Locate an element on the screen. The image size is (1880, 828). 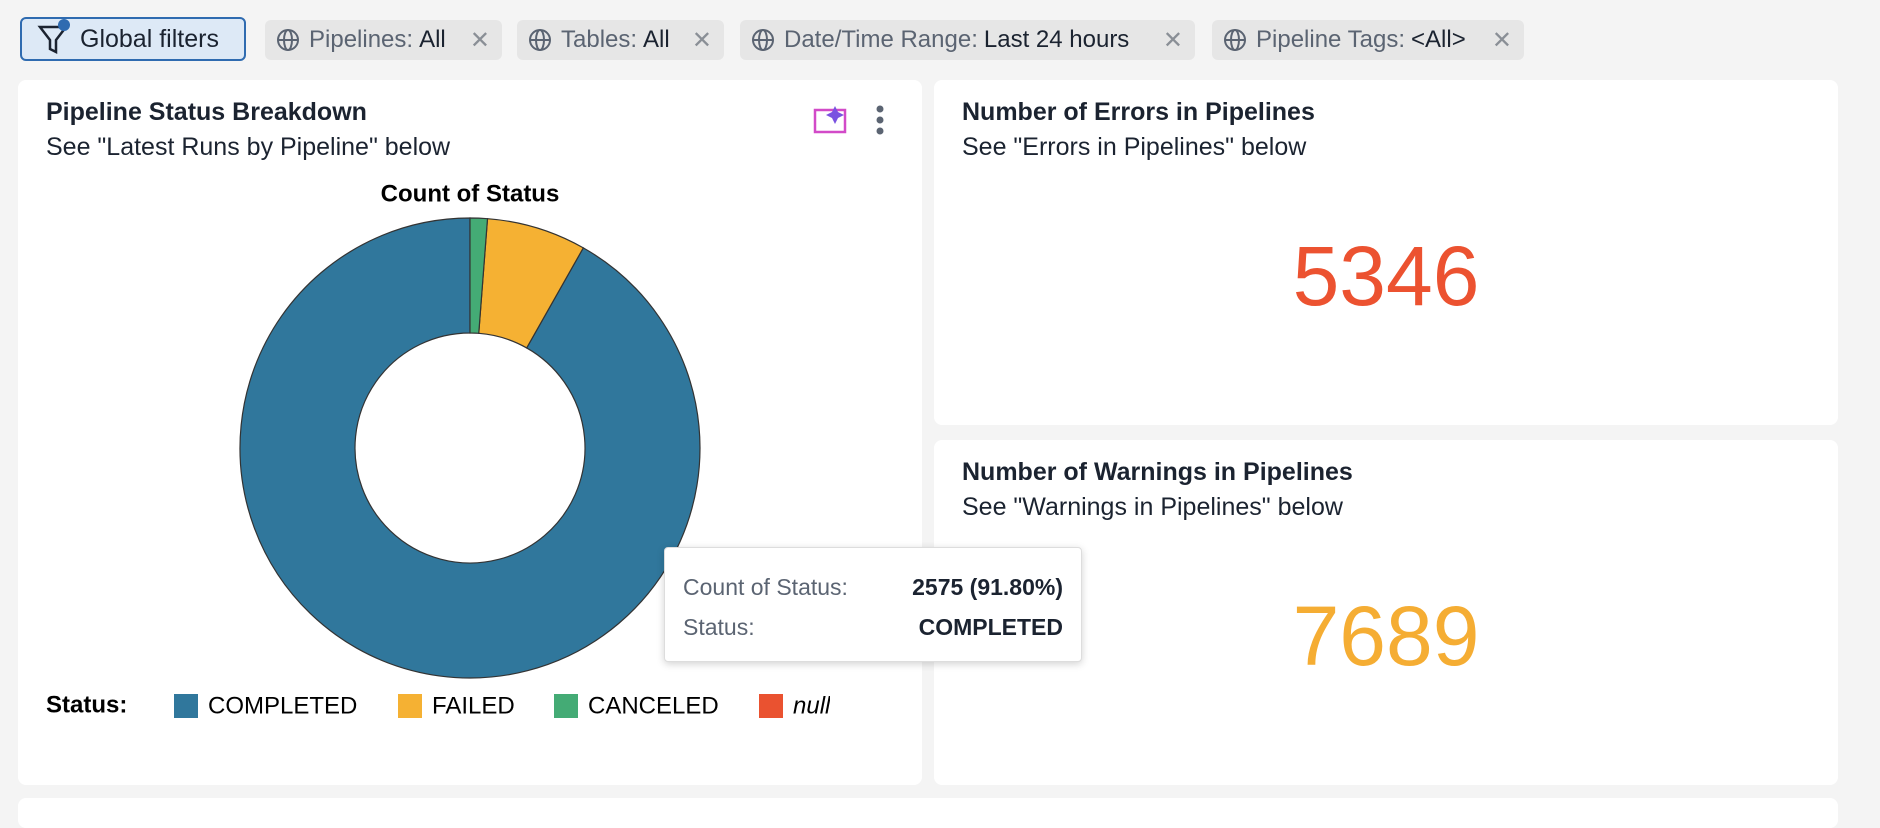
filter-icon is located at coordinates (53, 37).